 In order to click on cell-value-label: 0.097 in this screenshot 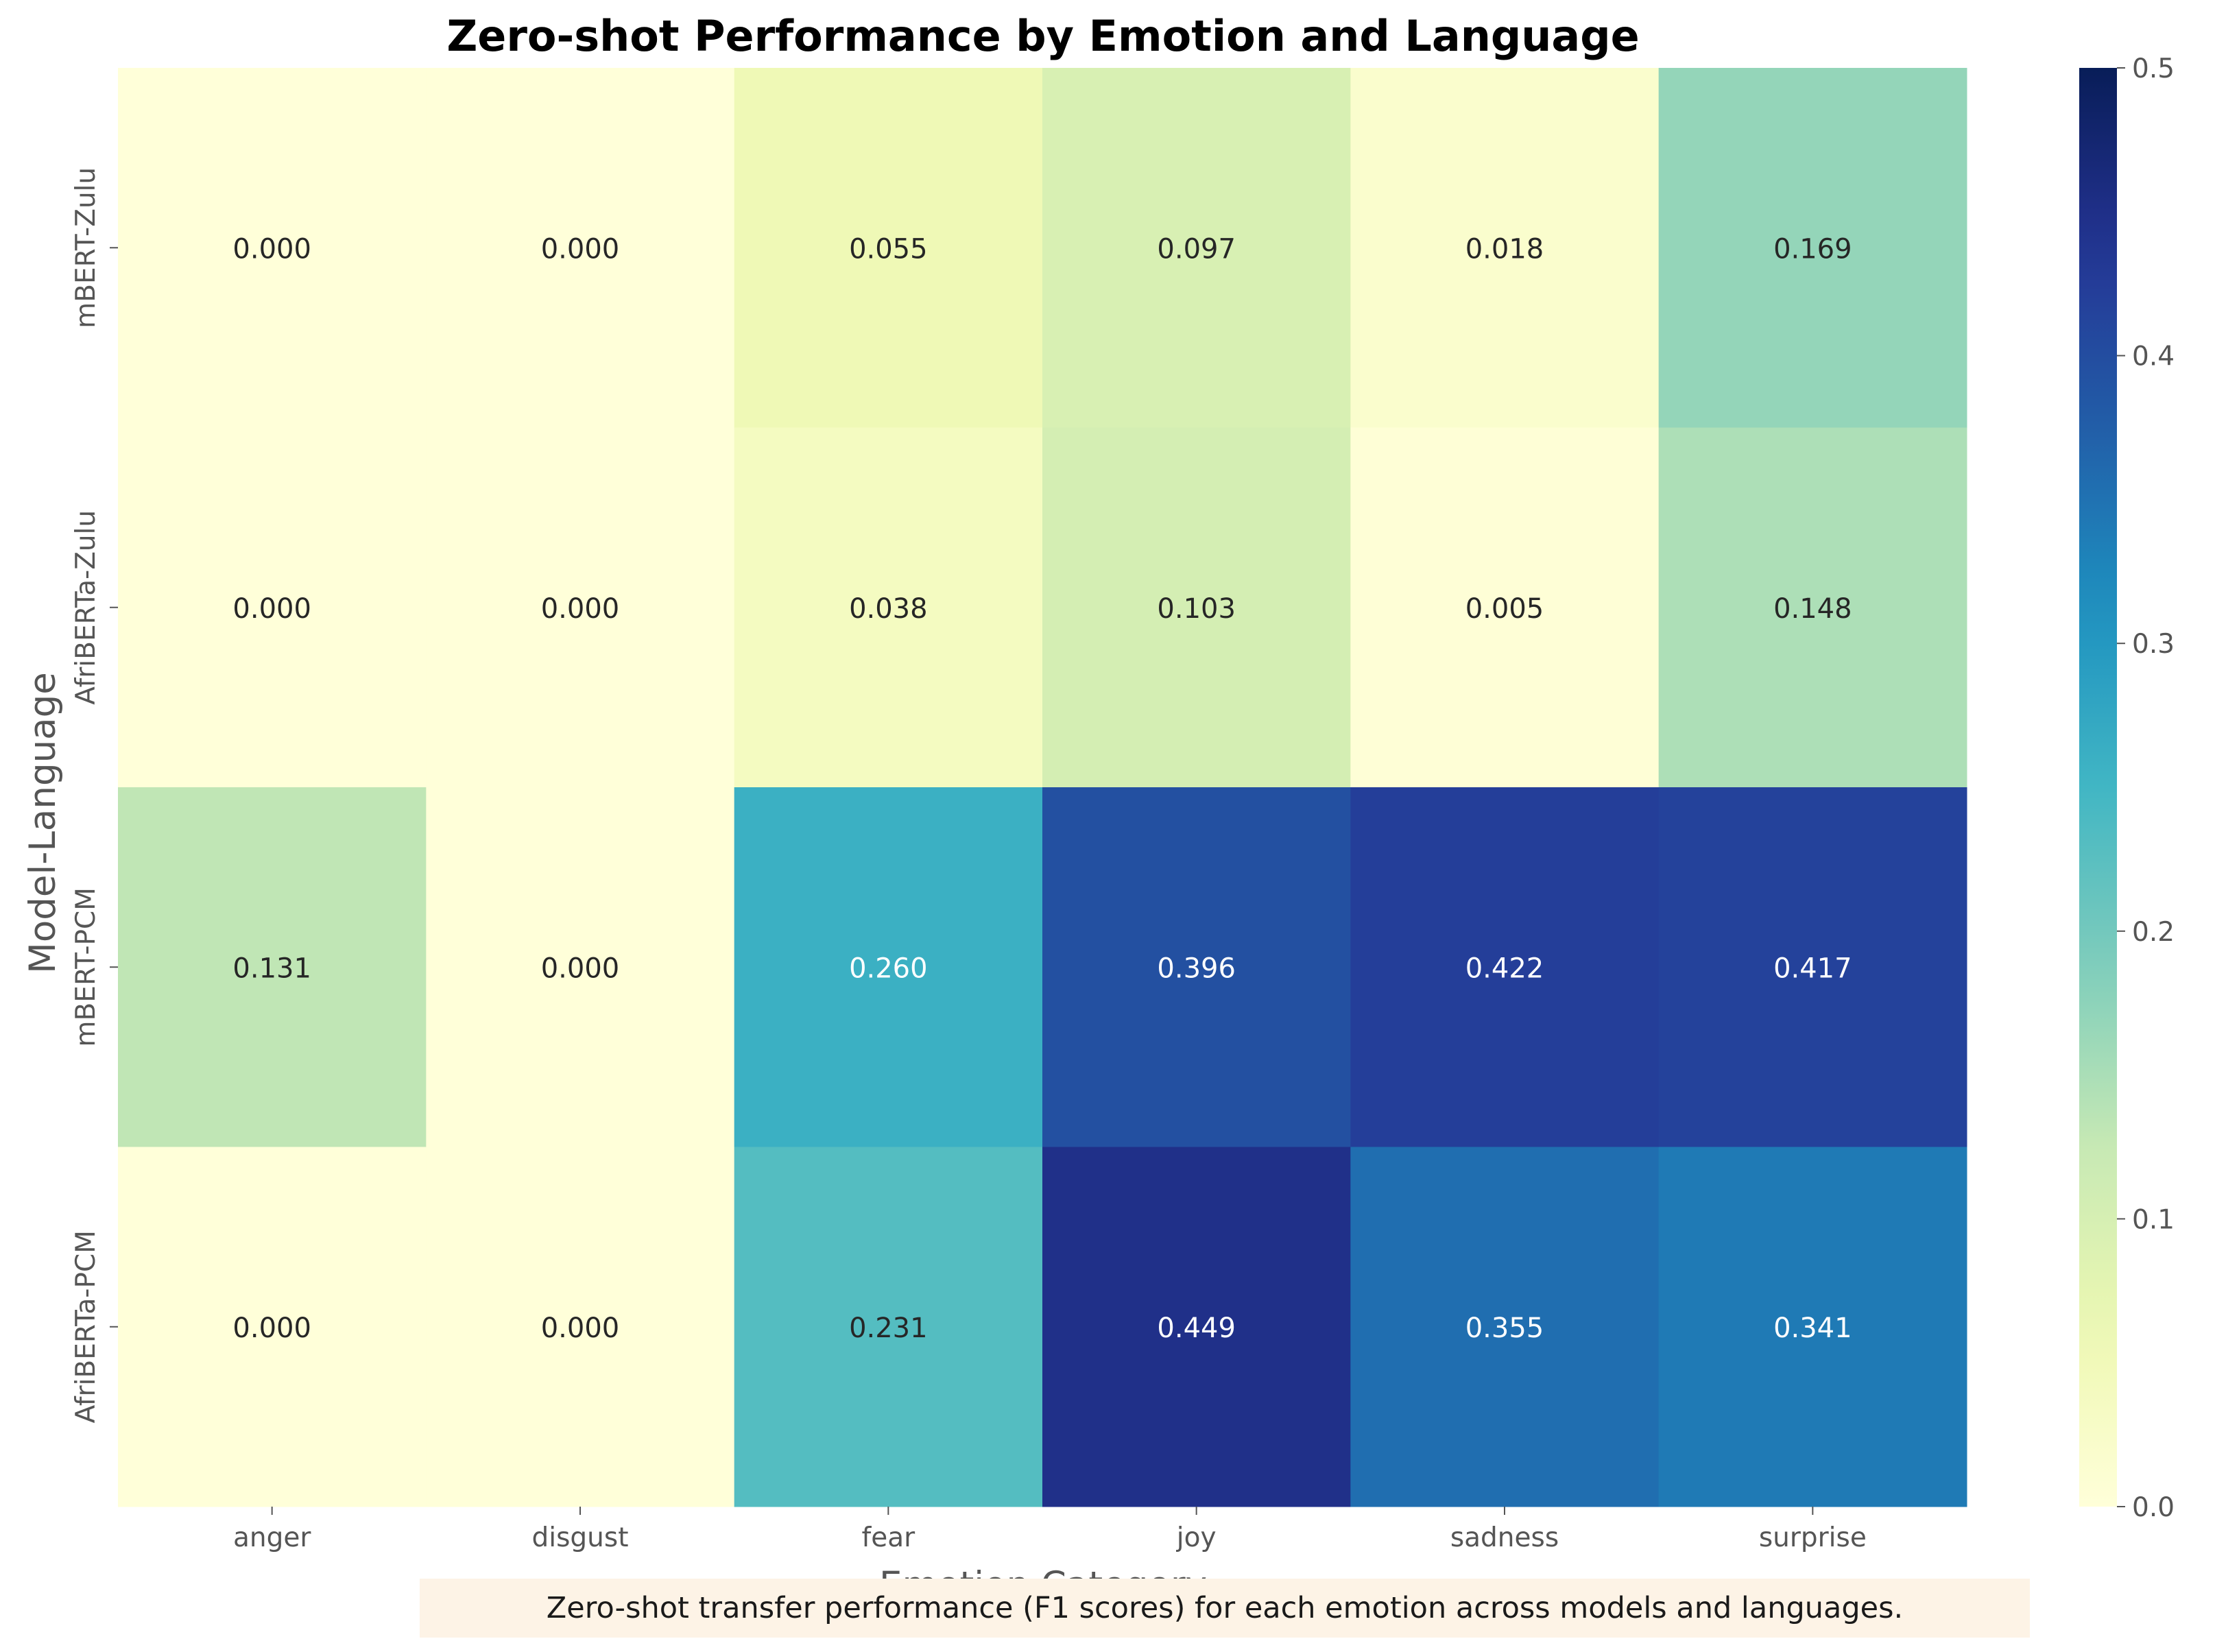, I will do `click(1196, 249)`.